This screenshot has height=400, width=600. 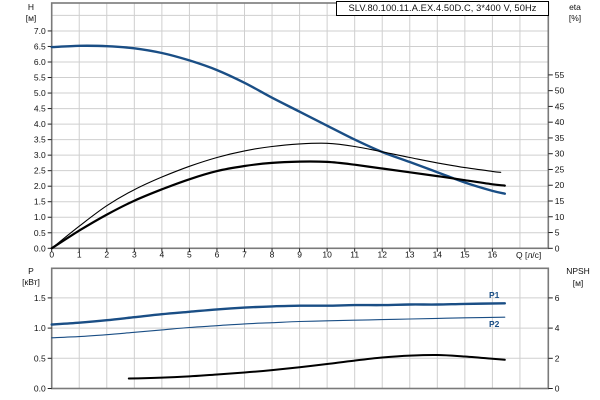 What do you see at coordinates (31, 271) in the screenshot?
I see `p-axis-title: P` at bounding box center [31, 271].